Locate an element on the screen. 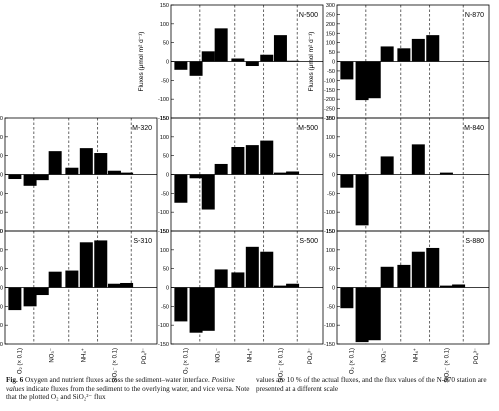 This screenshot has height=411, width=499. panel-s-500: -150 -100 -50 0 50 100 150 S-500 is located at coordinates (241, 288).